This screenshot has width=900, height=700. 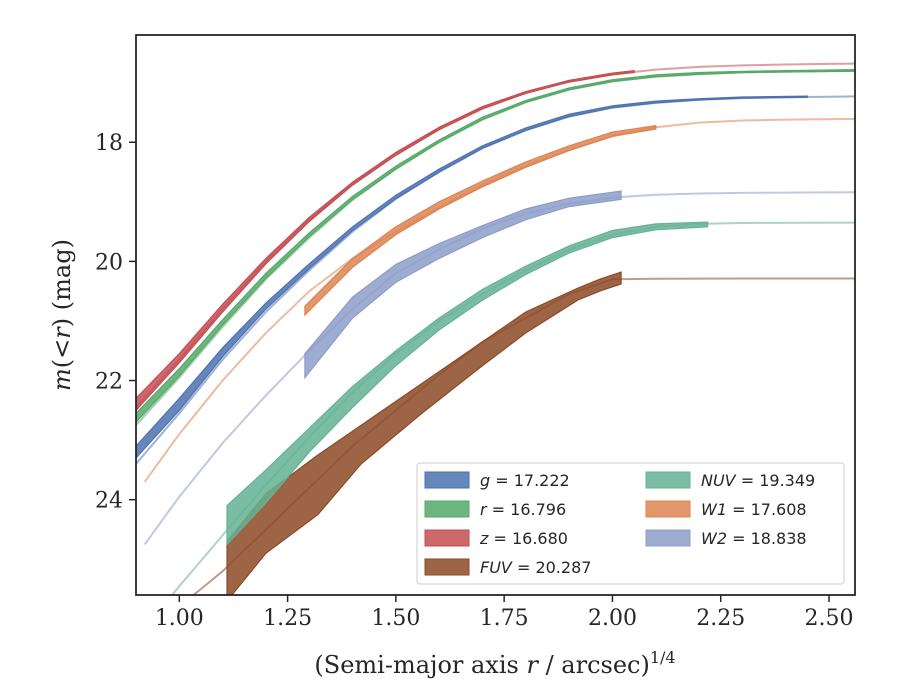 I want to click on legend-item-fuv: FUV = 20.287, so click(x=507, y=567).